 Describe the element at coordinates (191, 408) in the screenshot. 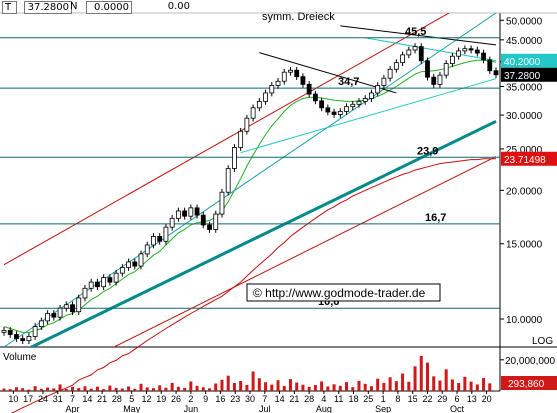

I see `x-month-label: Jun` at that location.